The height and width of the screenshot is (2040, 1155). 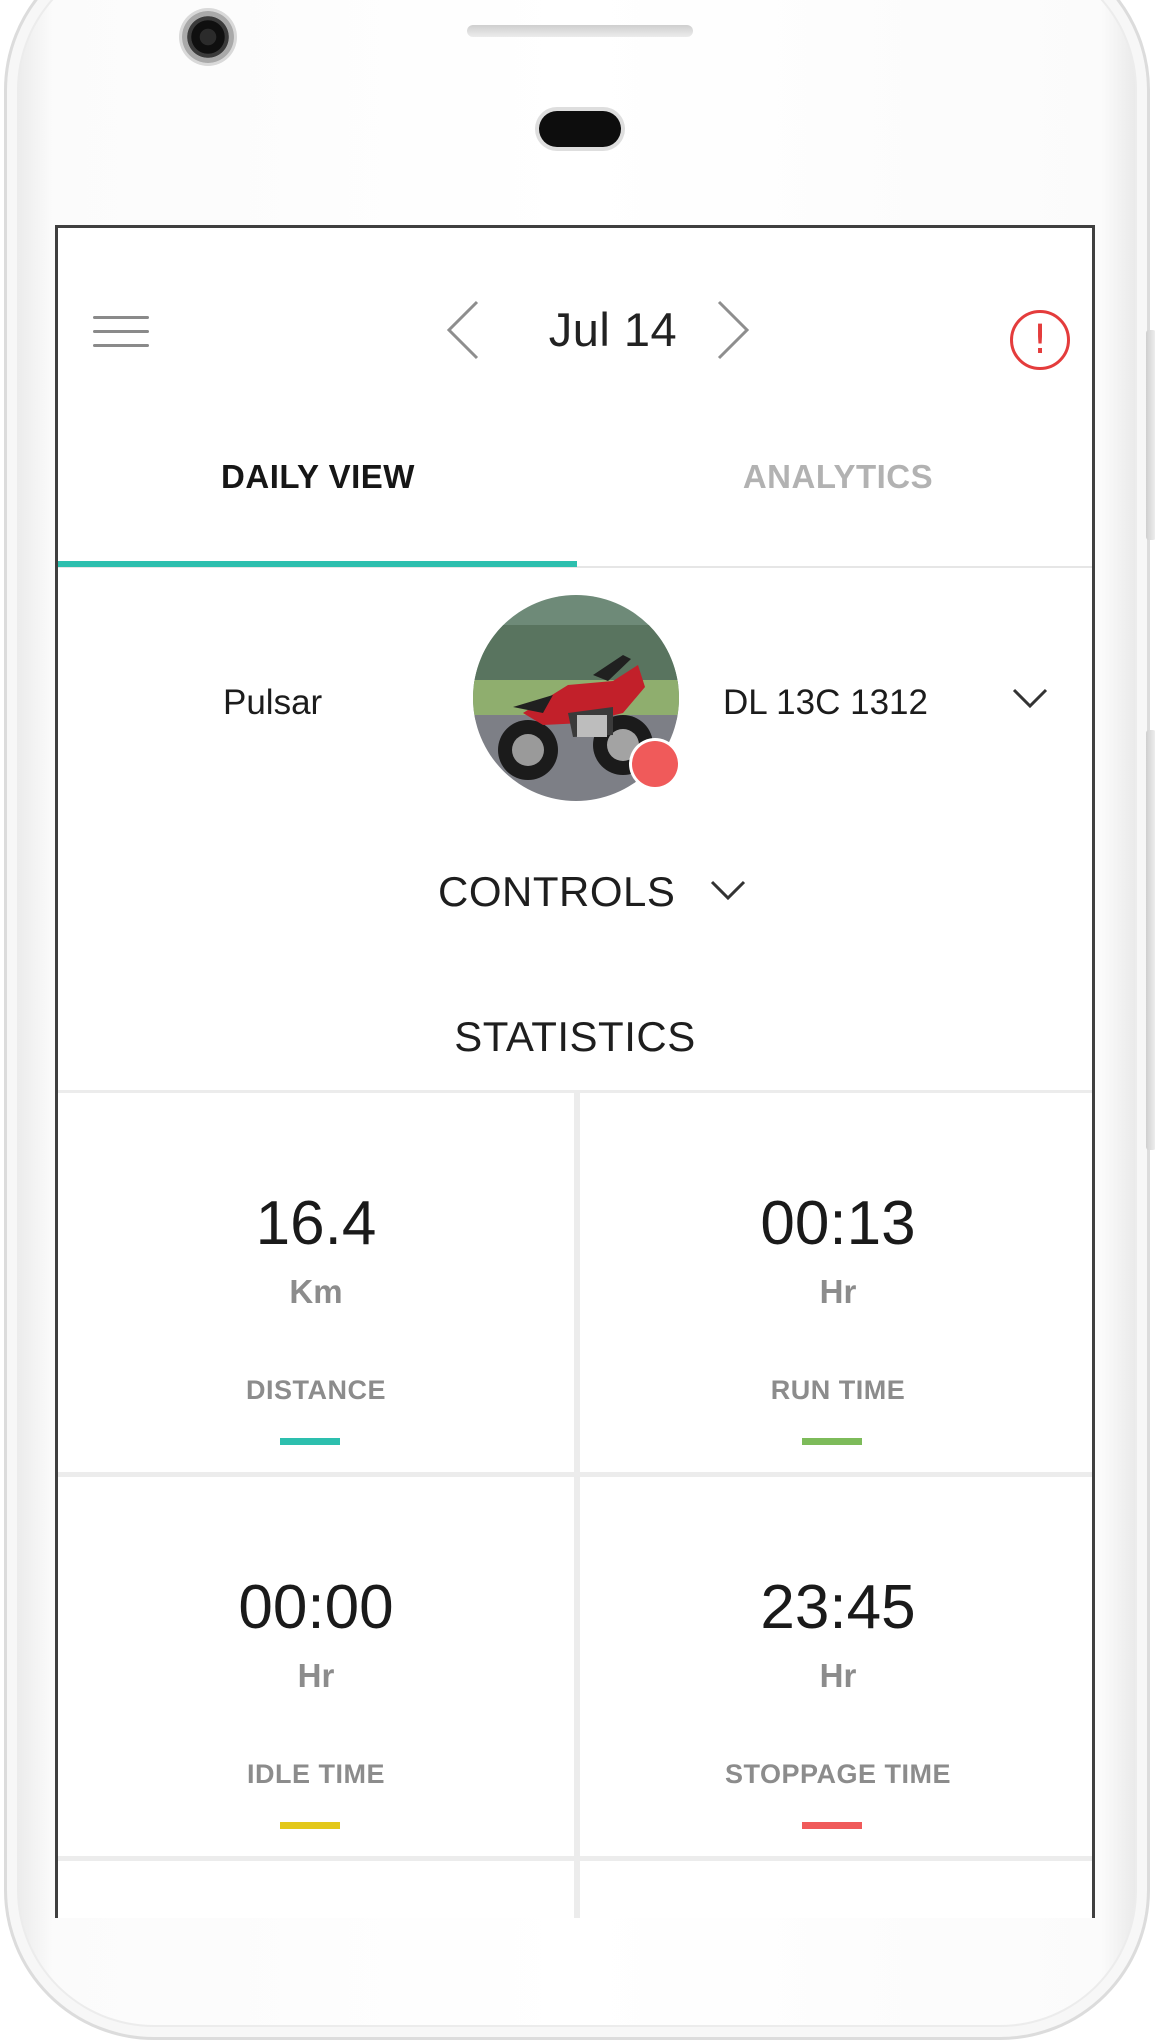 What do you see at coordinates (575, 1036) in the screenshot?
I see `statistics-heading: STATISTICS` at bounding box center [575, 1036].